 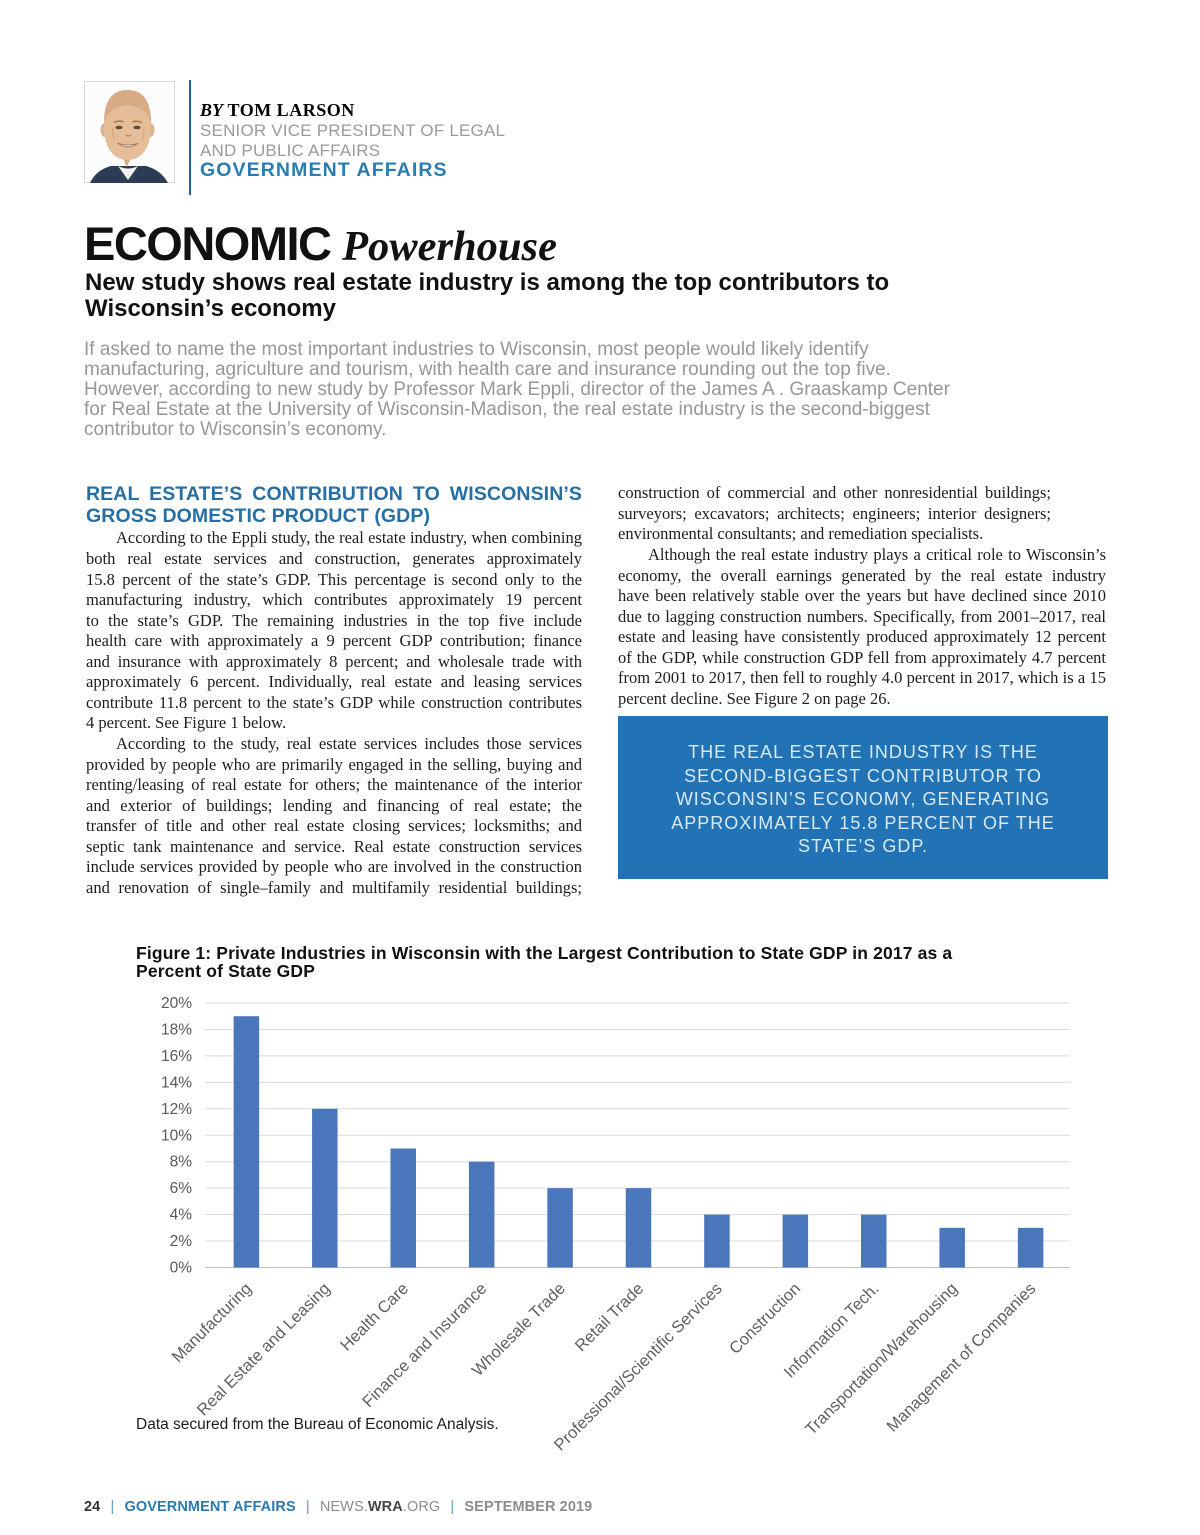 What do you see at coordinates (881, 1359) in the screenshot?
I see `svg-text: Transportation/Warehousing` at bounding box center [881, 1359].